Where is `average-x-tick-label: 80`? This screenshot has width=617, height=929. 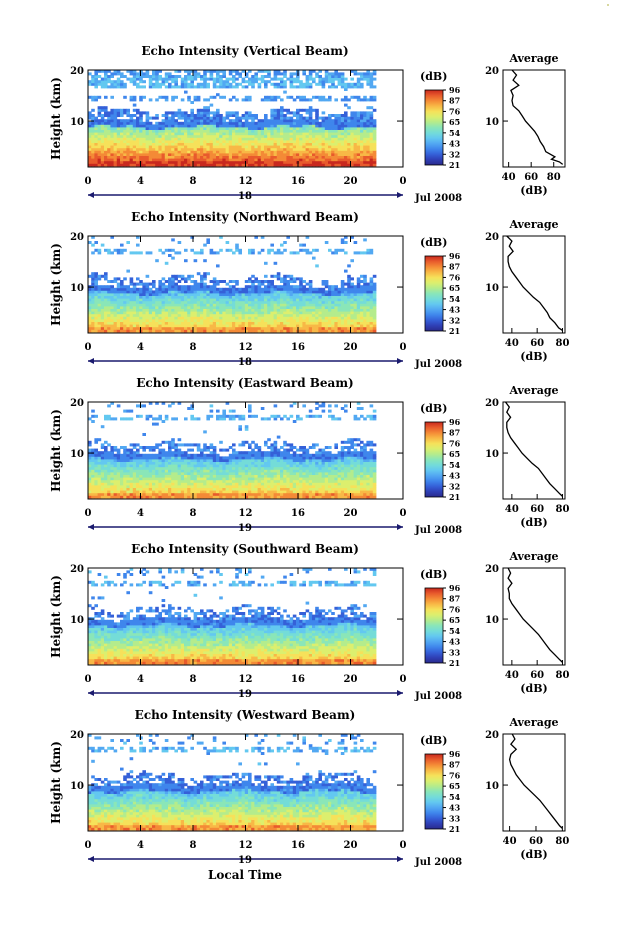
average-x-tick-label: 80 is located at coordinates (563, 343).